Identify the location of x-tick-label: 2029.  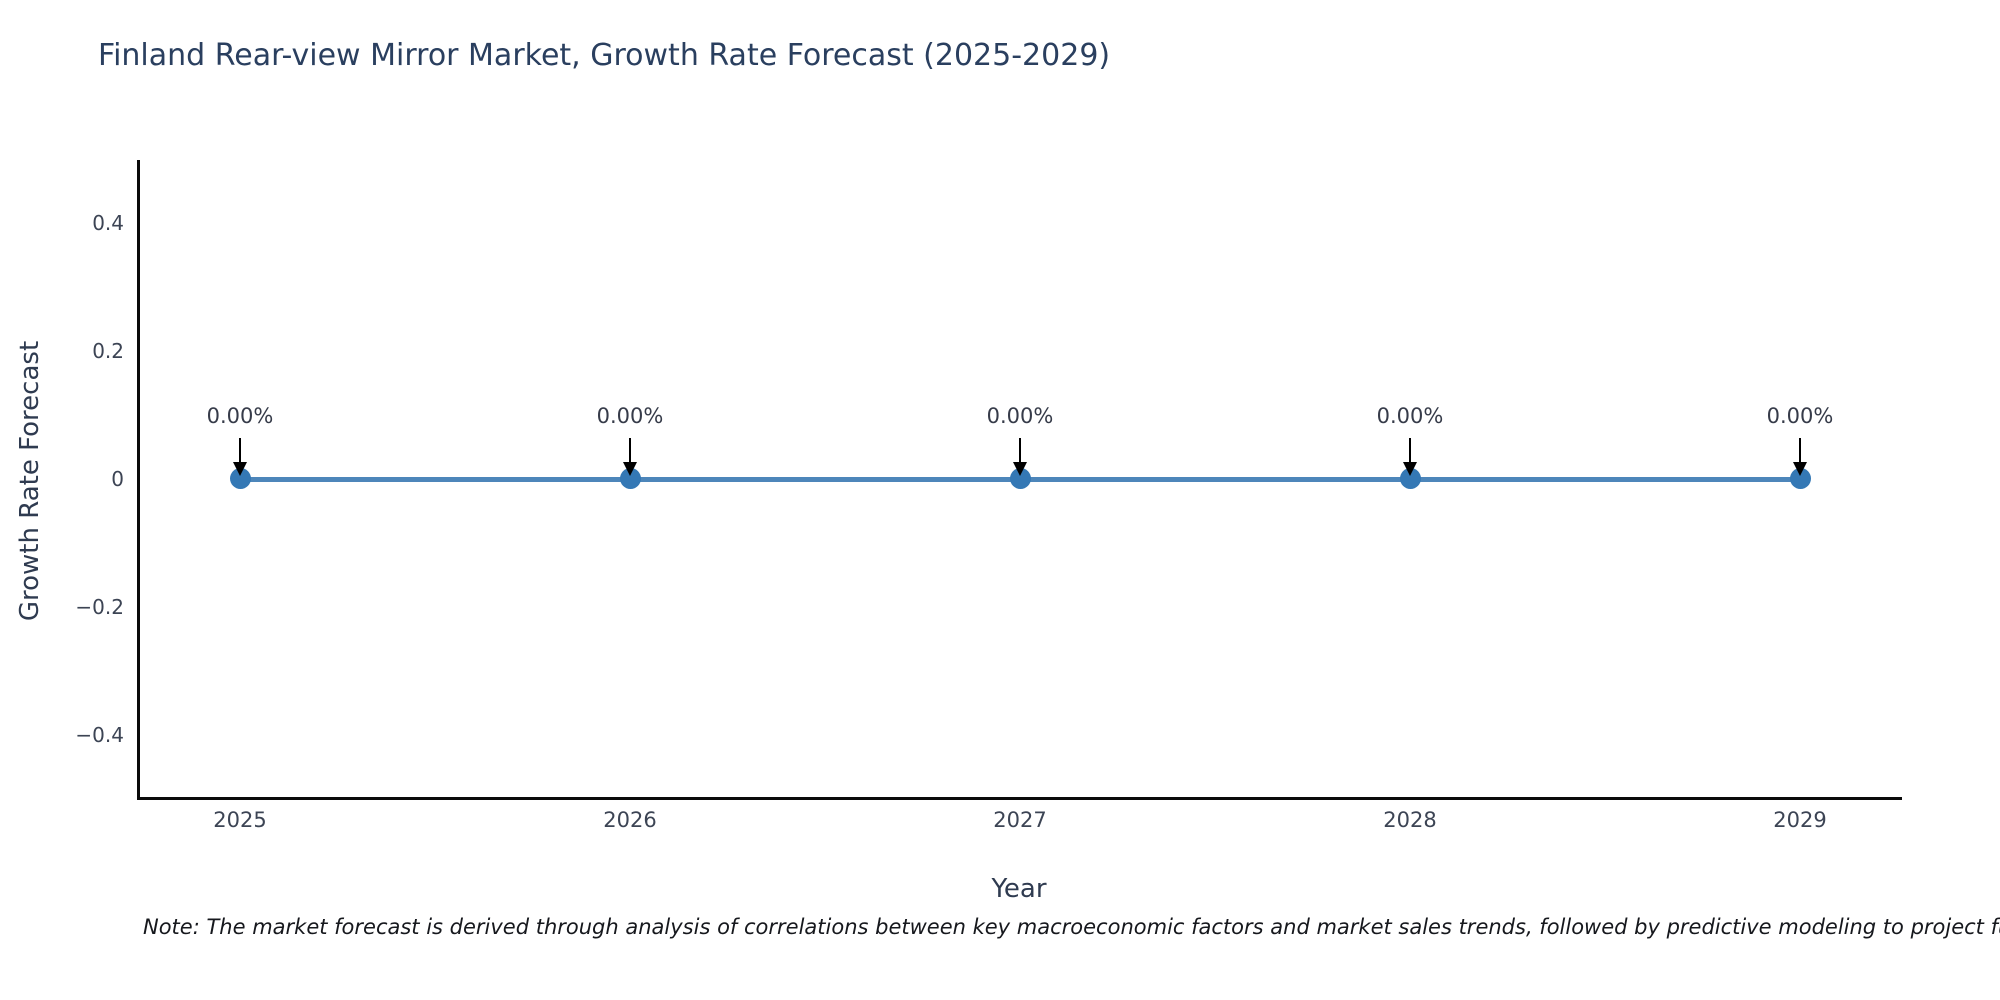
(1800, 820).